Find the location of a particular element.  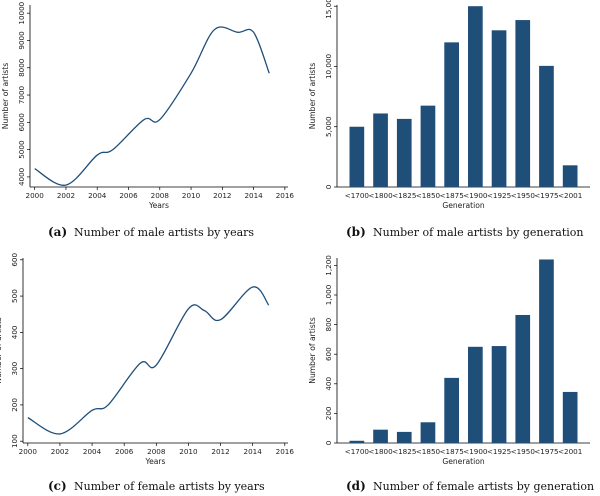

y-tick-label: 10000 is located at coordinates (21, 12).